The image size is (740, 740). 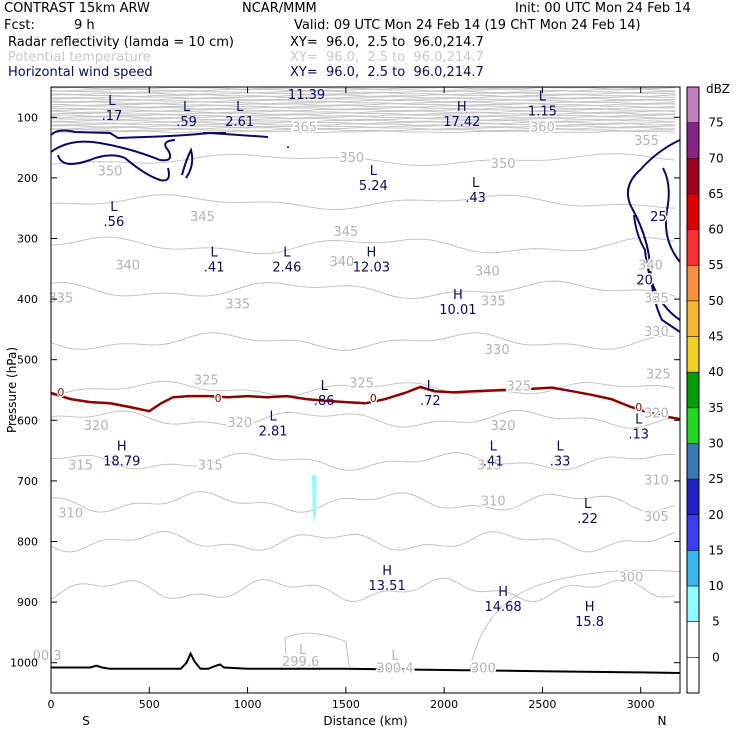 What do you see at coordinates (365, 403) in the screenshot?
I see `zero-isotherm` at bounding box center [365, 403].